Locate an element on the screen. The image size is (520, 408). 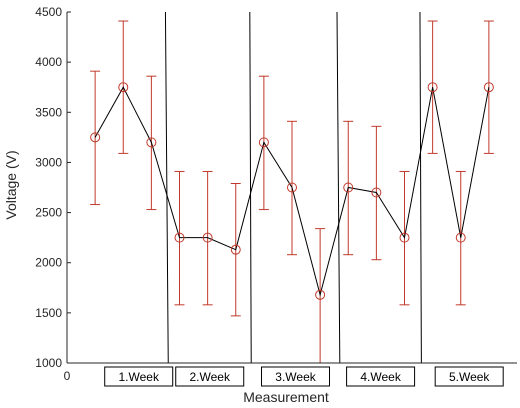
week-label: 2.Week is located at coordinates (210, 377).